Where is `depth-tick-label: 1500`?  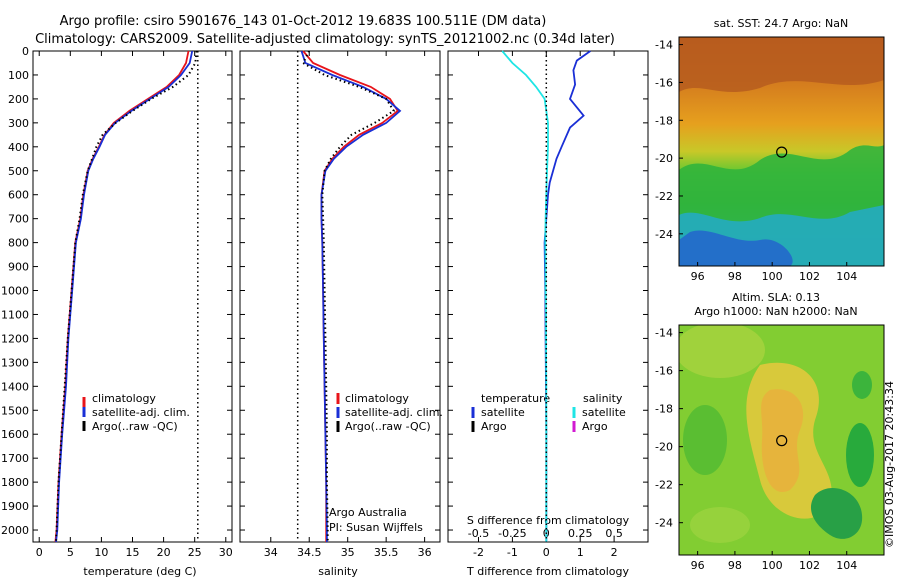 depth-tick-label: 1500 is located at coordinates (15, 410).